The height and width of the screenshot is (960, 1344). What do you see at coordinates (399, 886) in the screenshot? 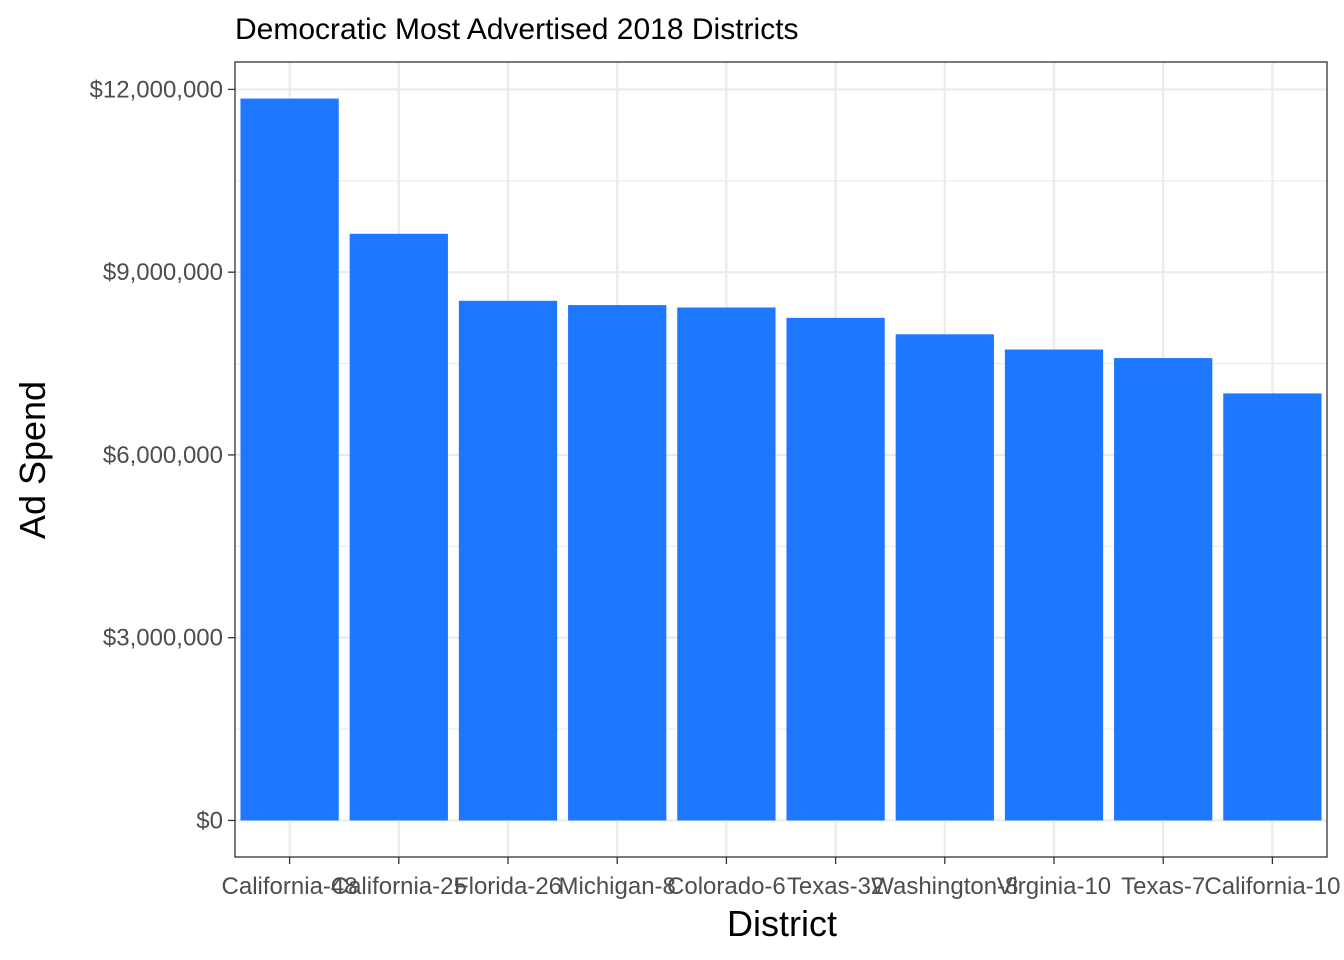
I see `x-tick-label: California-25` at bounding box center [399, 886].